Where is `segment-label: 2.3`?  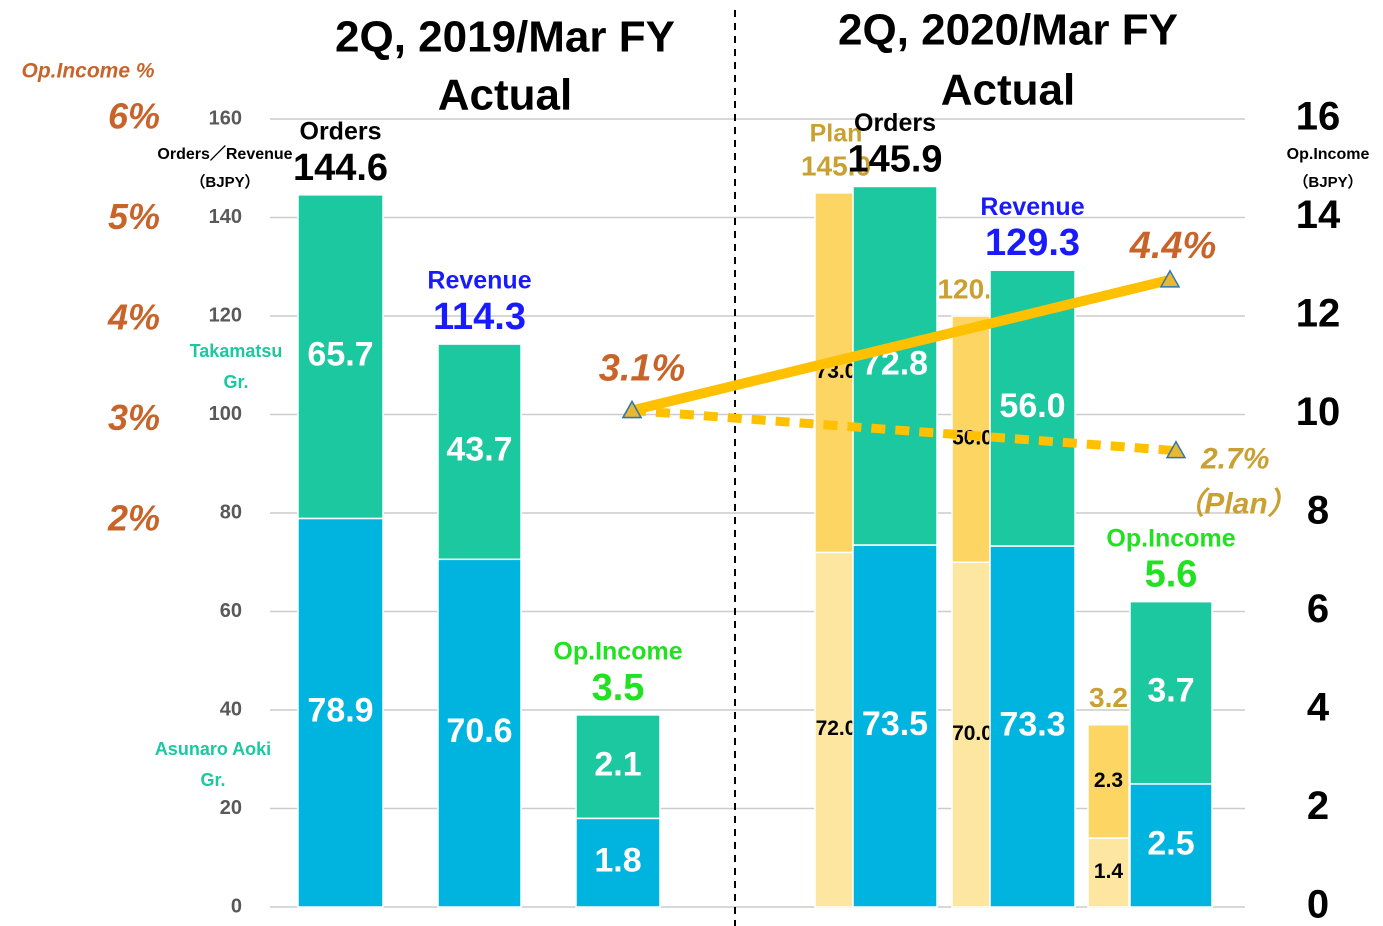
segment-label: 2.3 is located at coordinates (1108, 780).